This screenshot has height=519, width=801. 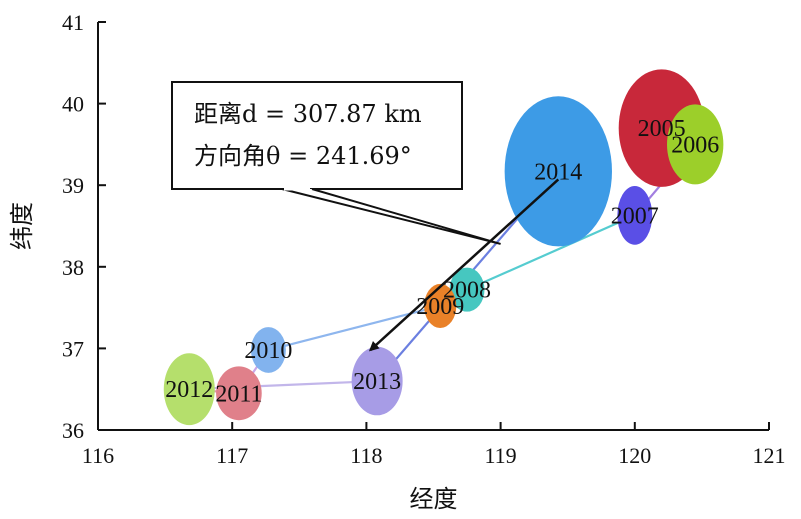 I want to click on x-axis-title: 经度, so click(x=434, y=499).